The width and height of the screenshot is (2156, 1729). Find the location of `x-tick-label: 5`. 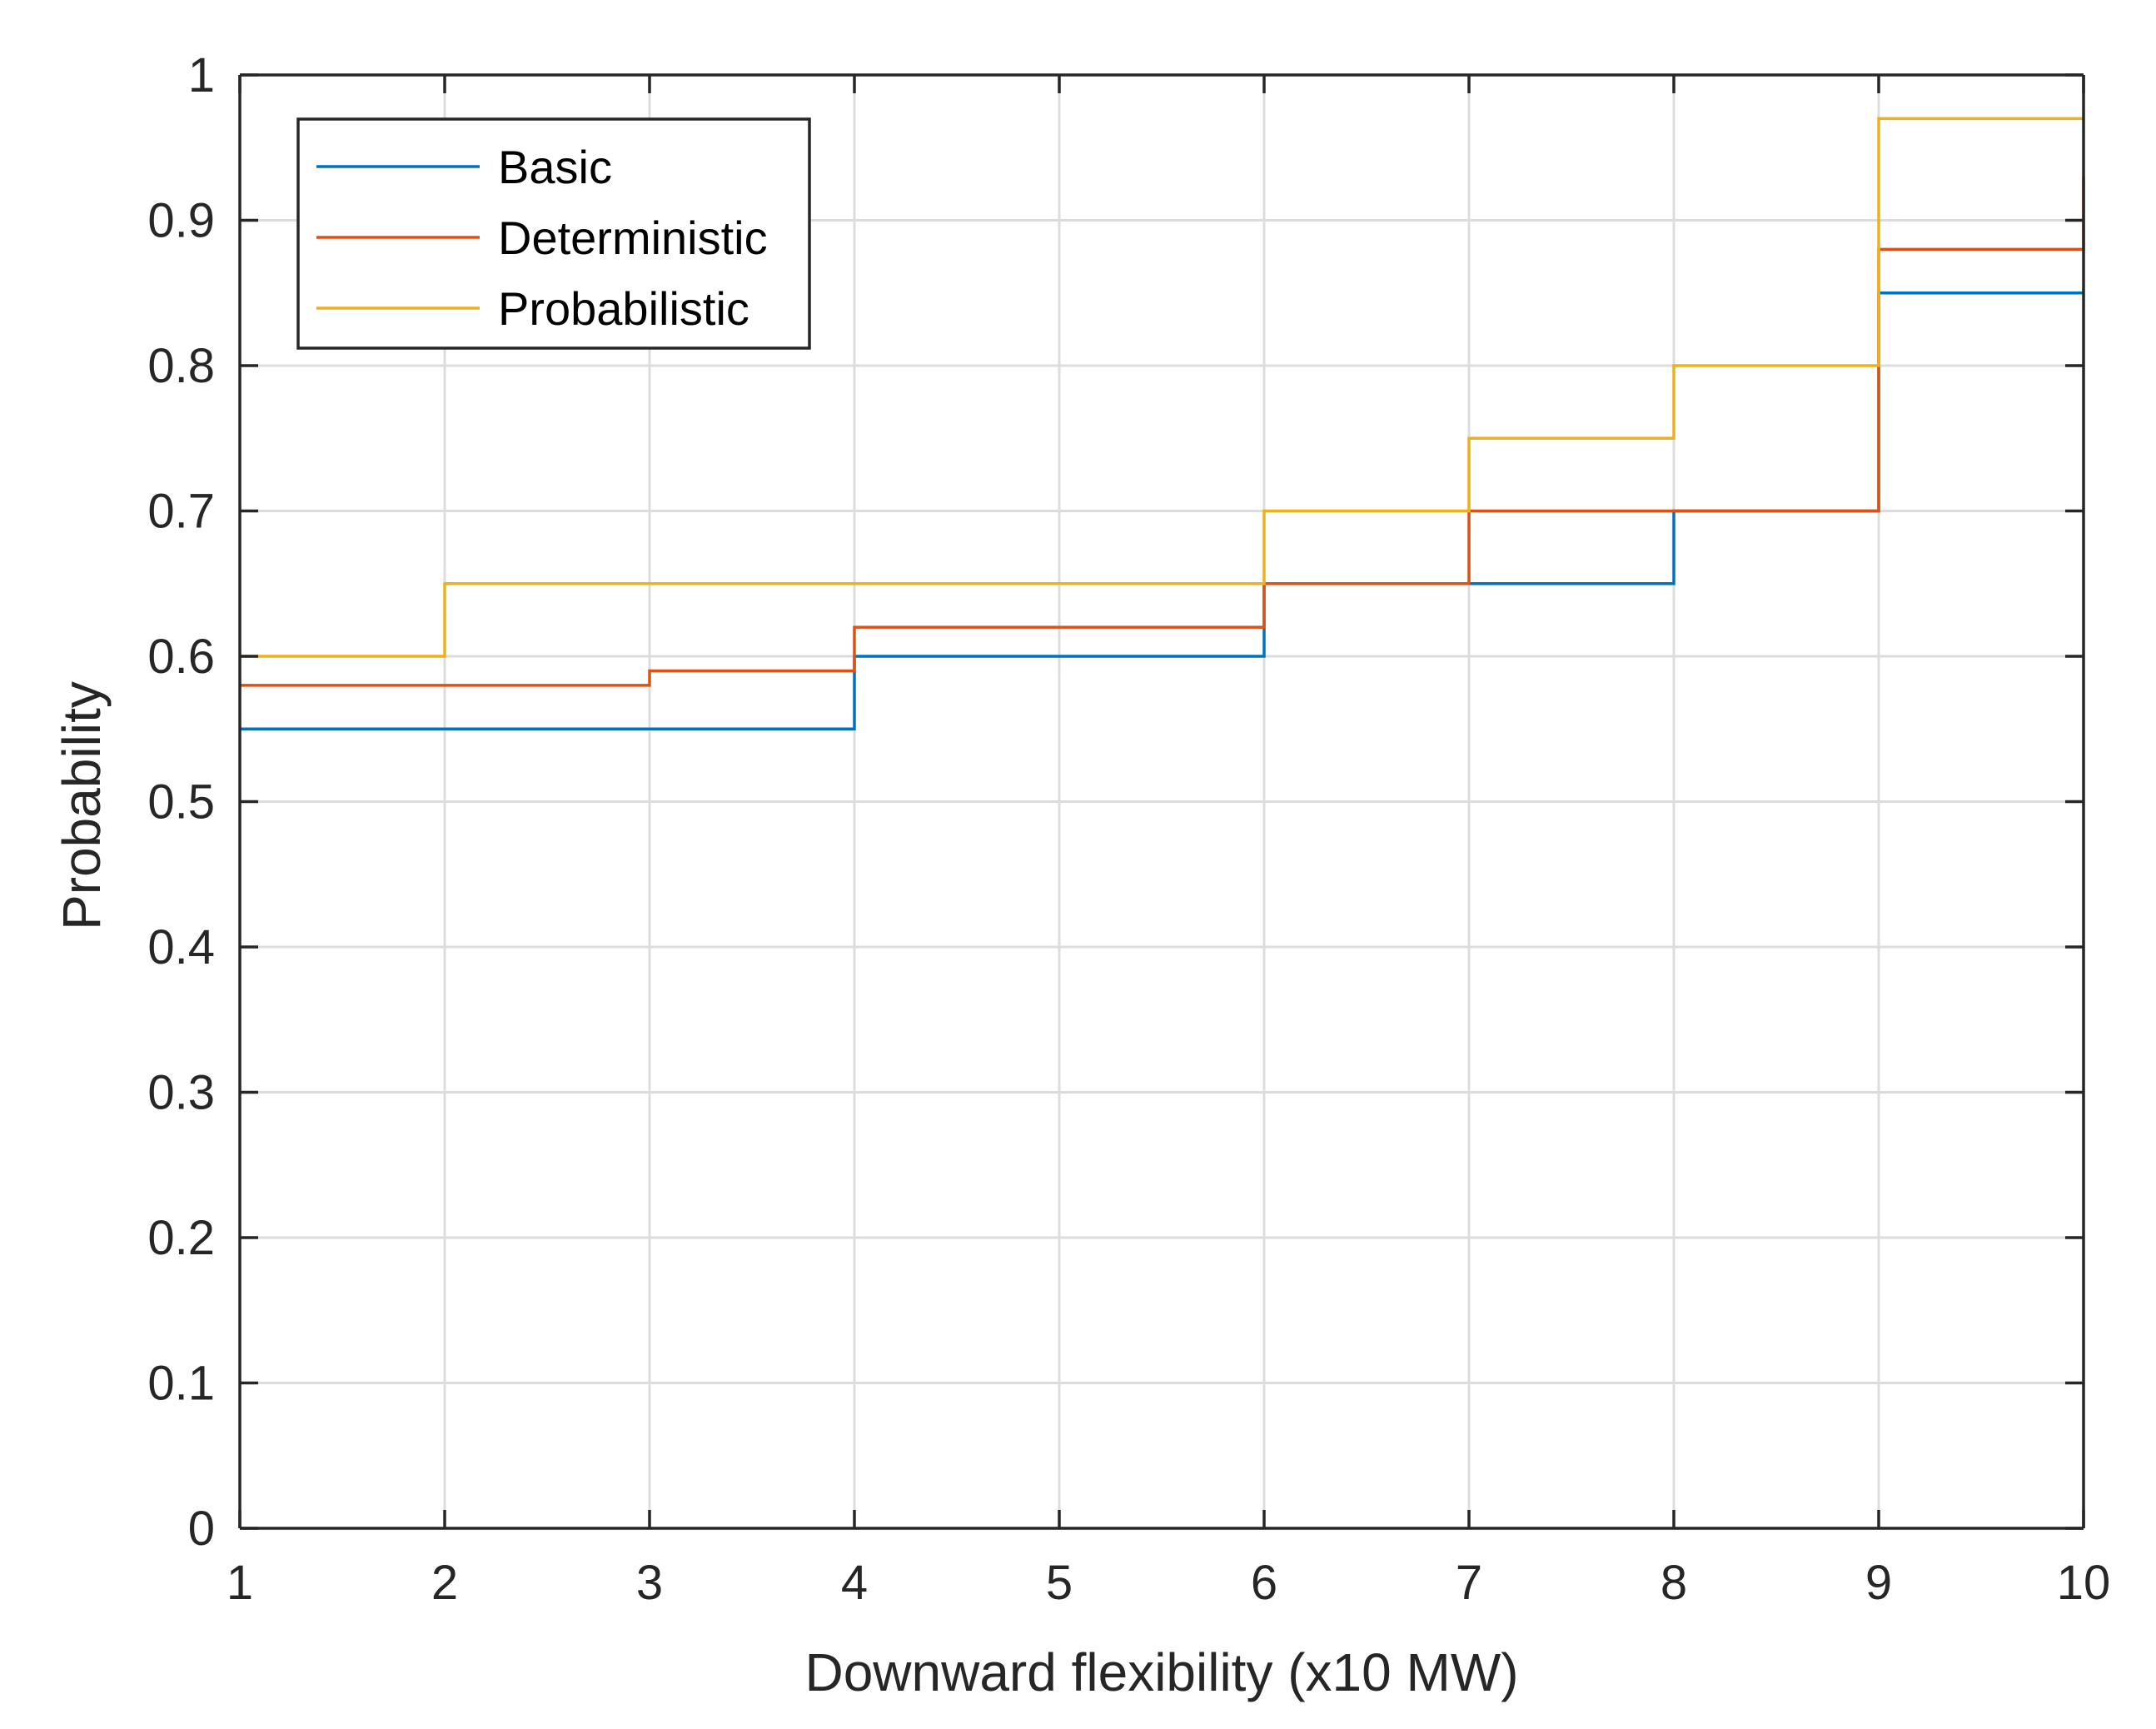

x-tick-label: 5 is located at coordinates (1059, 1583).